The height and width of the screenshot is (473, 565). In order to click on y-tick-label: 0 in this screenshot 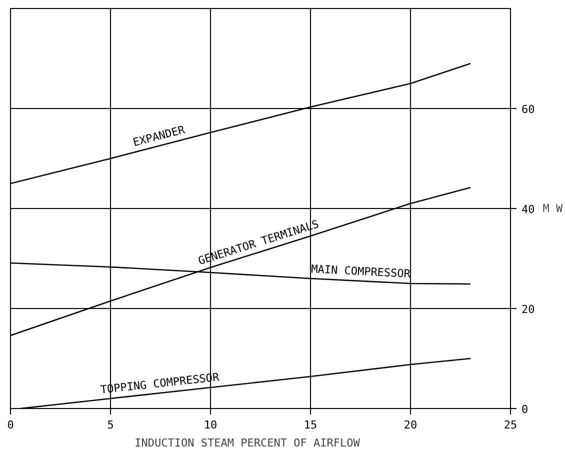, I will do `click(525, 409)`.